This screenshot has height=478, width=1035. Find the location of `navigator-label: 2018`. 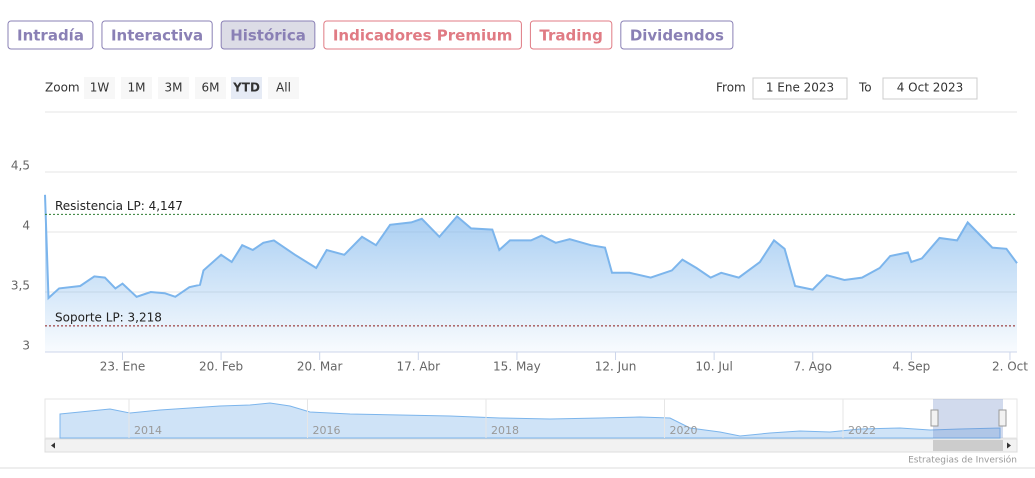

navigator-label: 2018 is located at coordinates (505, 430).